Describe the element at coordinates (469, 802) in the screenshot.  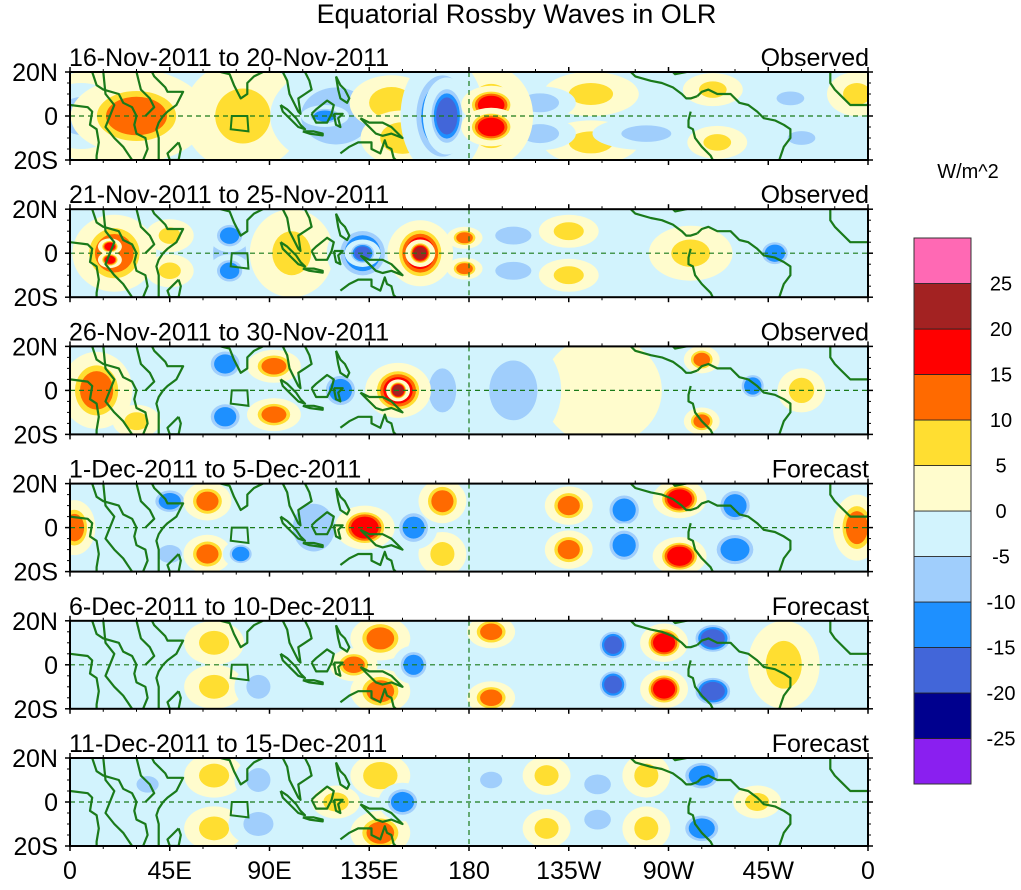
I see `coastlines` at that location.